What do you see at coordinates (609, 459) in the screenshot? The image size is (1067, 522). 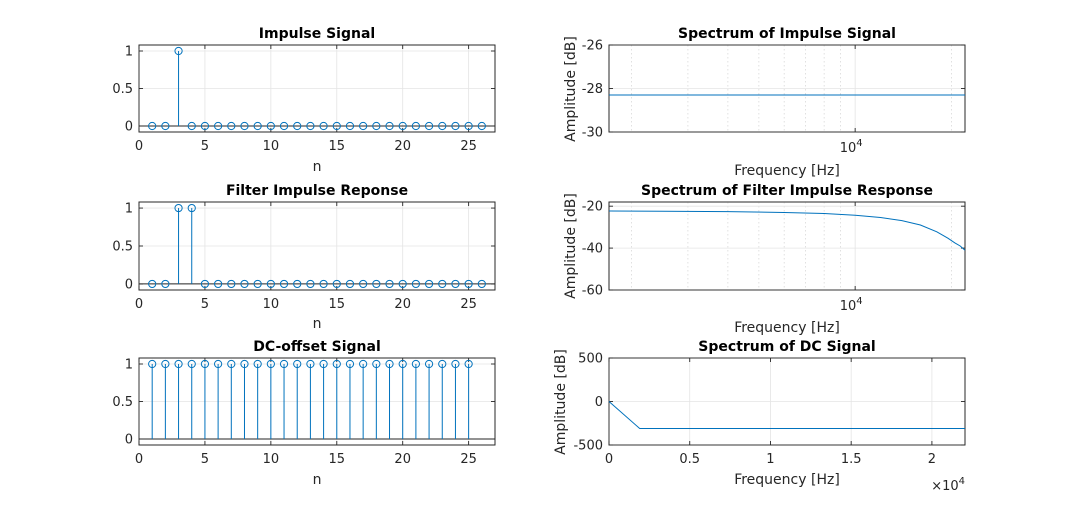 I see `dc-spectrum-xtick-label: 0` at bounding box center [609, 459].